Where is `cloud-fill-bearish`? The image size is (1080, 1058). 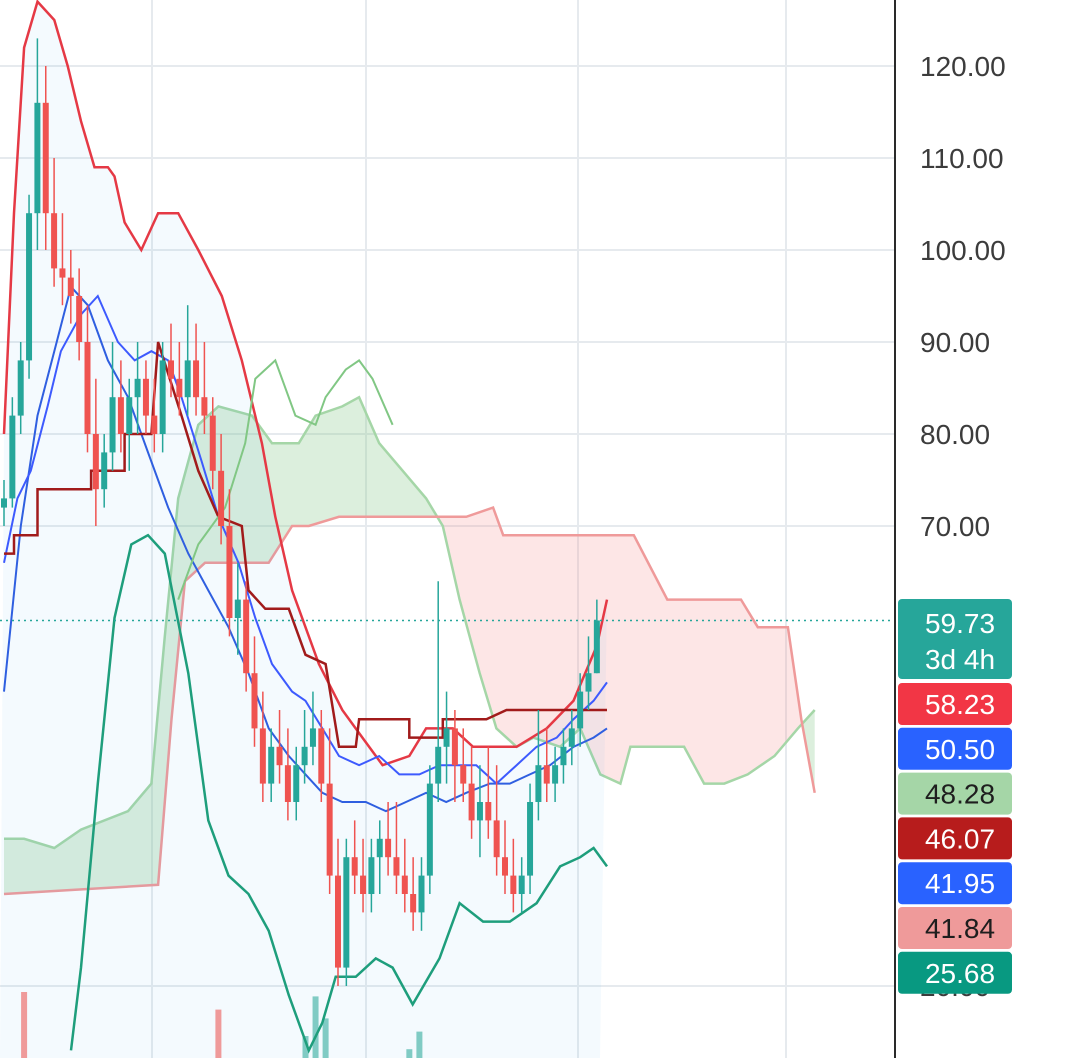
cloud-fill-bearish is located at coordinates (620, 645).